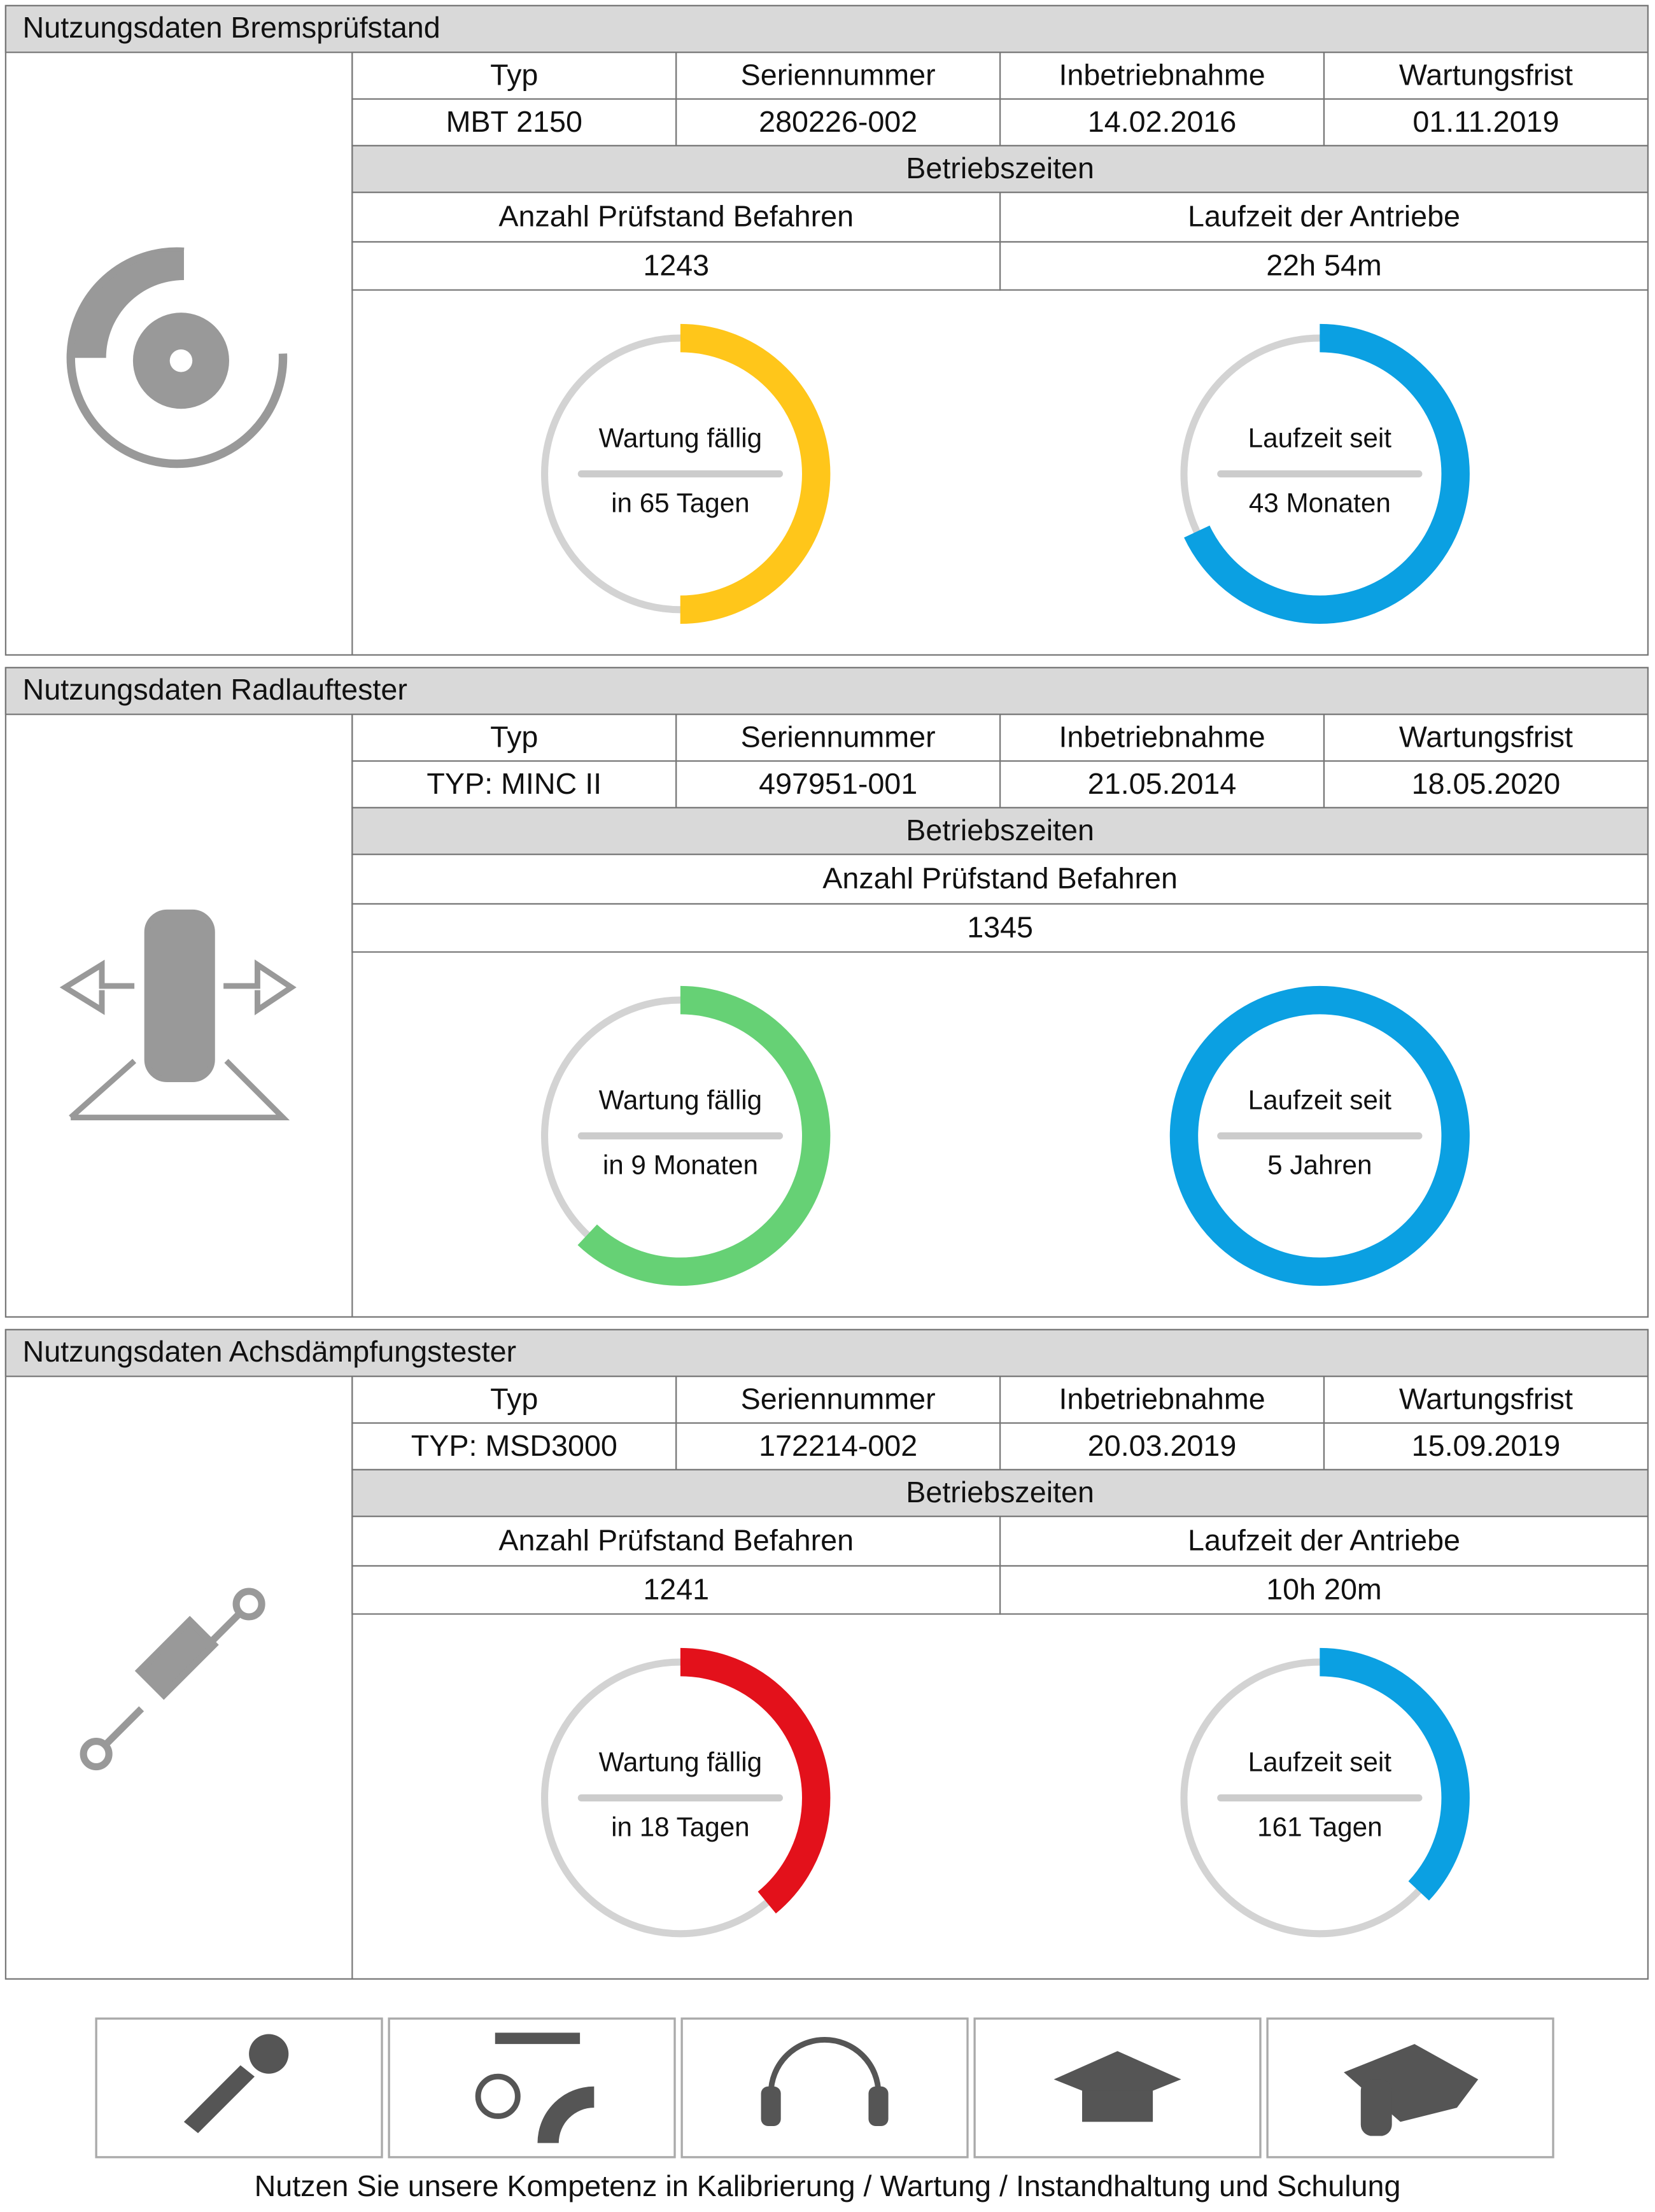 The image size is (1655, 2212). I want to click on service-icons, so click(824, 2088).